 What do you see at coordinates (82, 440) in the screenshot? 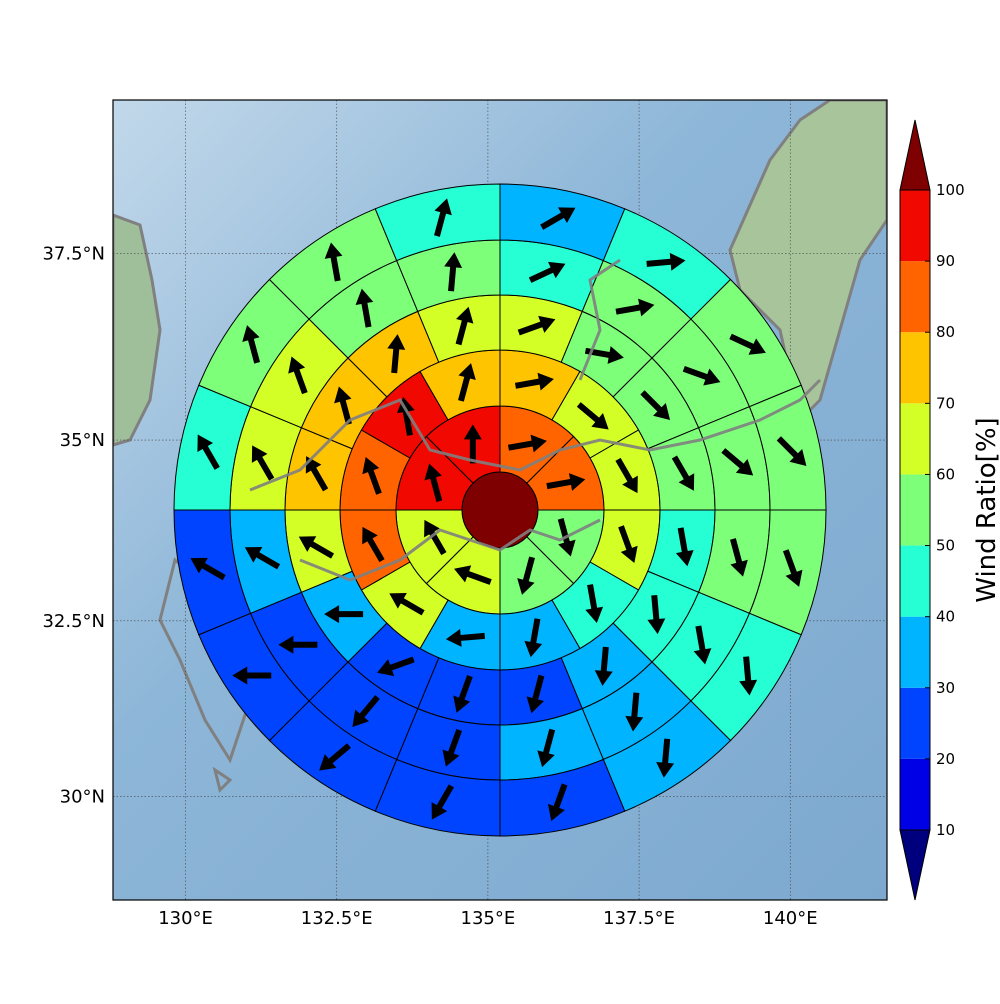
I see `y-tick-label: 35°N` at bounding box center [82, 440].